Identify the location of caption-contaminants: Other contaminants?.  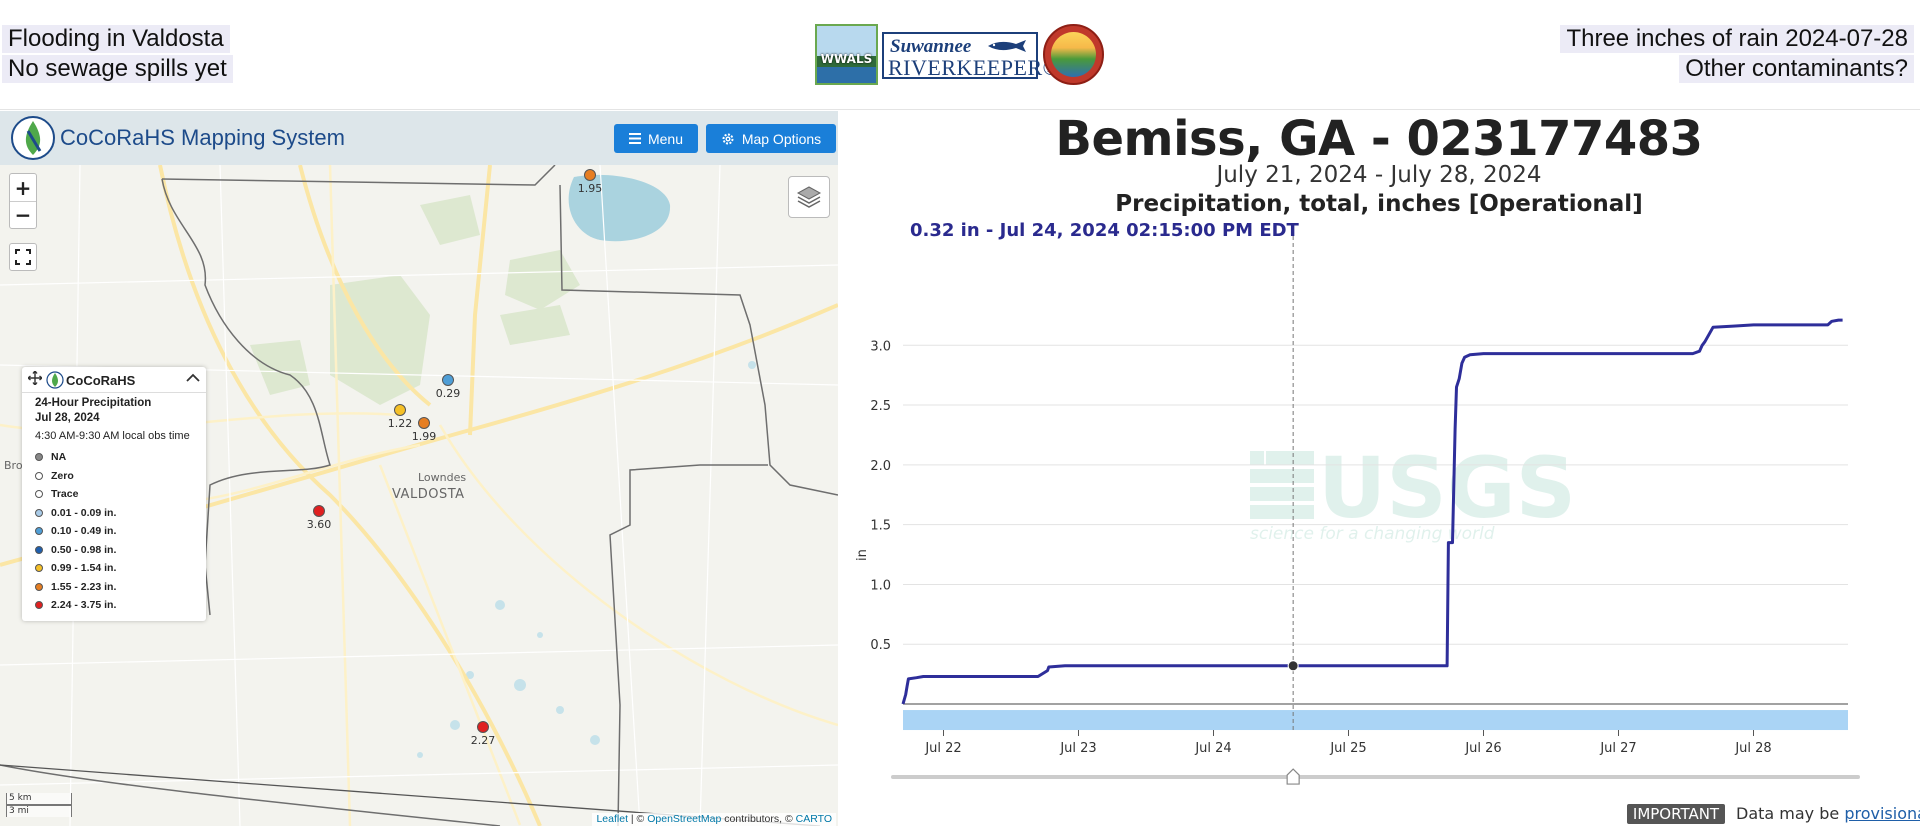
(1796, 69).